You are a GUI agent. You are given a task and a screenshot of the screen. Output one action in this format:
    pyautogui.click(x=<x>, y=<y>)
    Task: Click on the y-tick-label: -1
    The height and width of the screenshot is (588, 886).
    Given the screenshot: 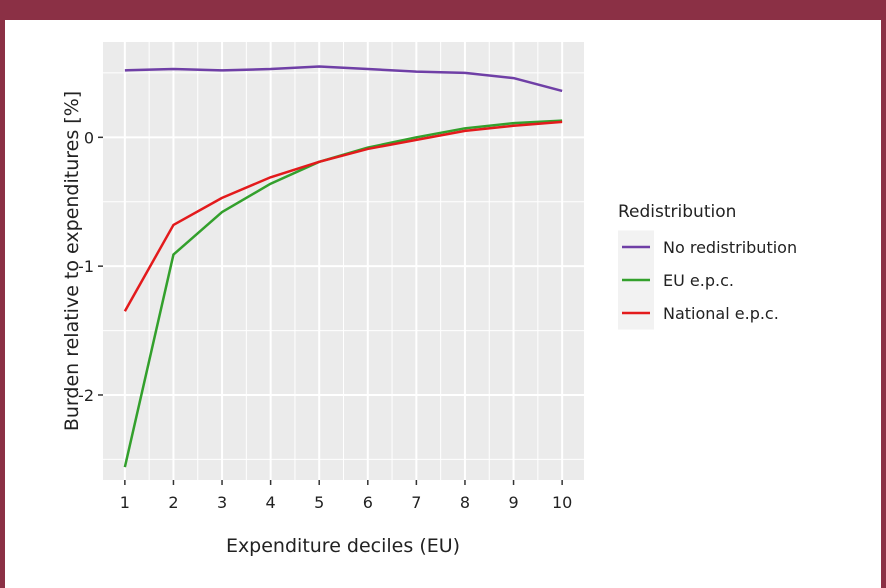 What is the action you would take?
    pyautogui.click(x=86, y=266)
    